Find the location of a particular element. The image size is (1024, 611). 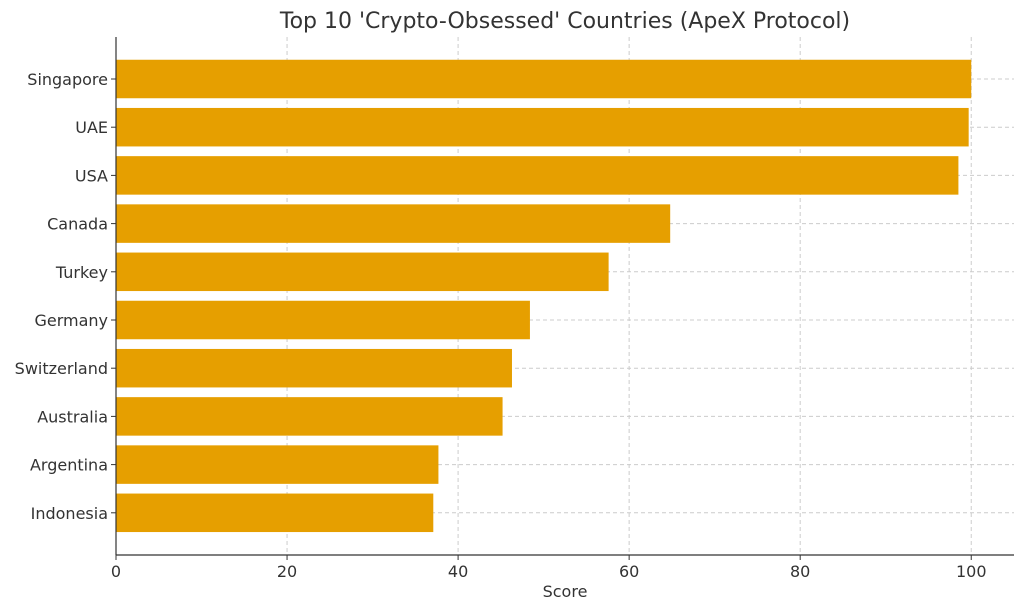

bar-usa is located at coordinates (537, 175).